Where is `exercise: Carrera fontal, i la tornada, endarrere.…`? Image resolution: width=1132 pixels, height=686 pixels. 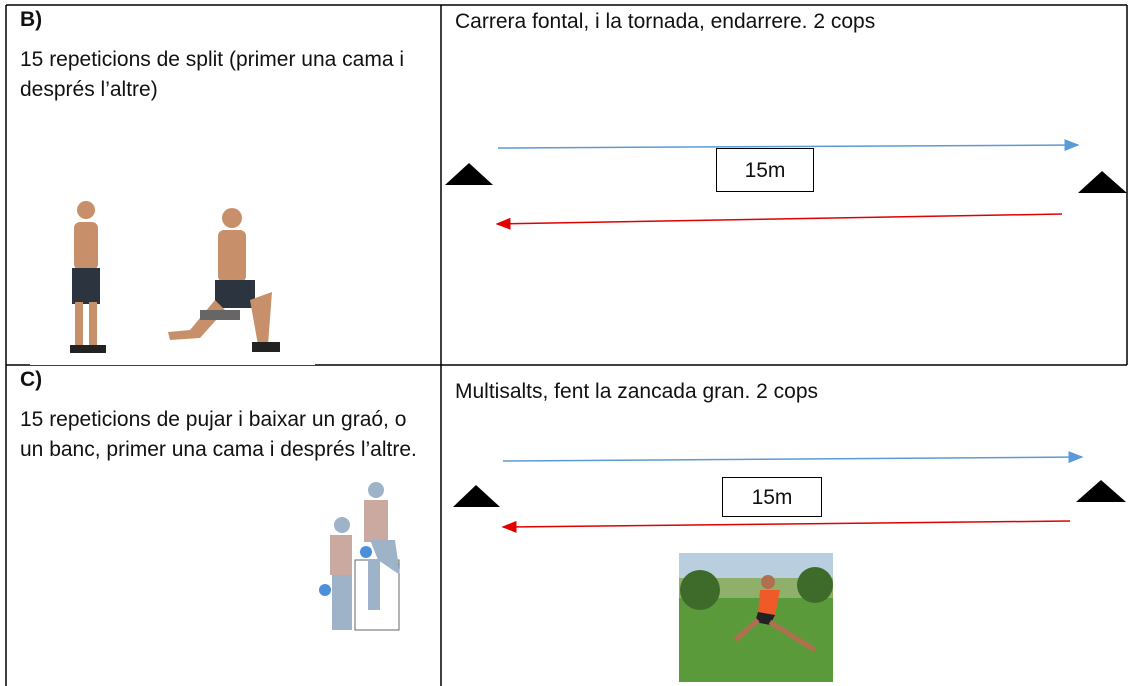
exercise: Carrera fontal, i la tornada, endarrere.… is located at coordinates (665, 21).